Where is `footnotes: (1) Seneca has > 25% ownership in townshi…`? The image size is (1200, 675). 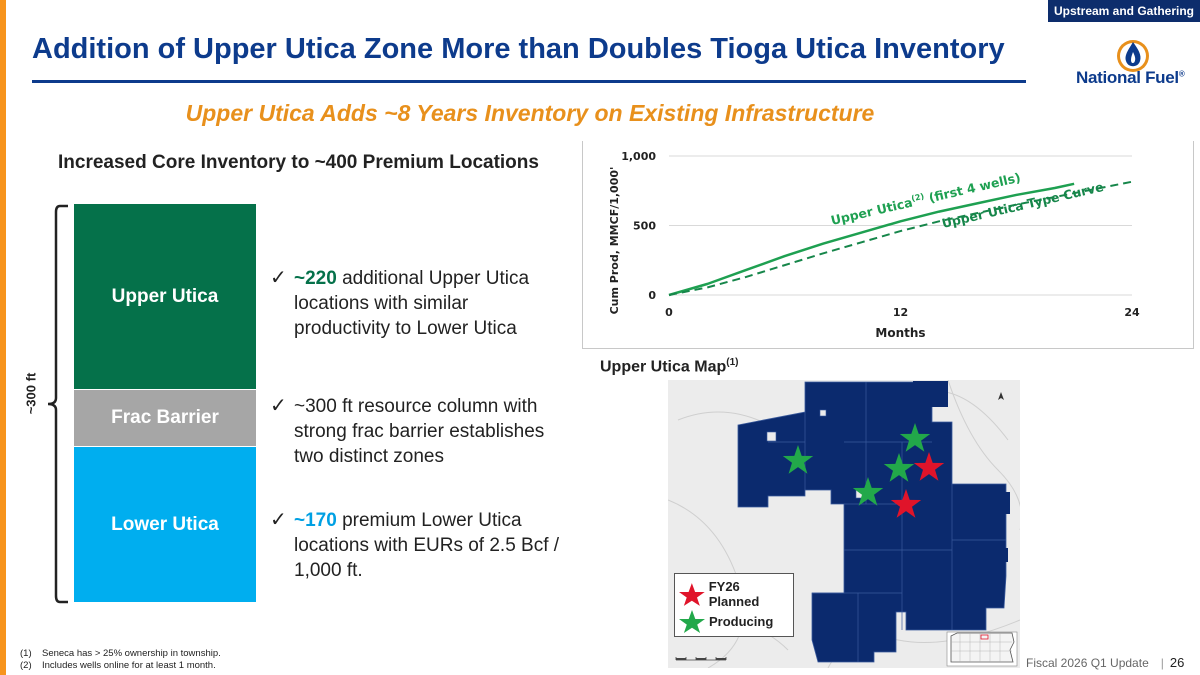 footnotes: (1) Seneca has > 25% ownership in townshi… is located at coordinates (120, 660).